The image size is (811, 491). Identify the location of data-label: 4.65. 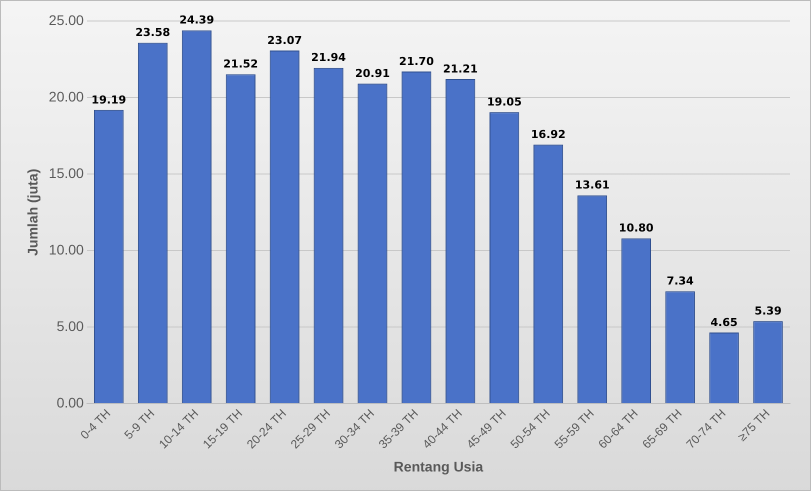
(724, 322).